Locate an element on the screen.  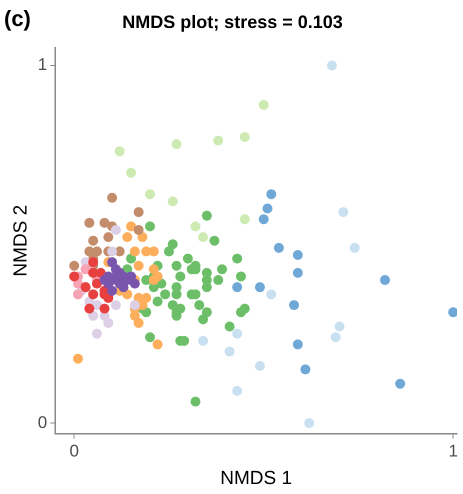
x-axis-title: NMDS 1 is located at coordinates (256, 478).